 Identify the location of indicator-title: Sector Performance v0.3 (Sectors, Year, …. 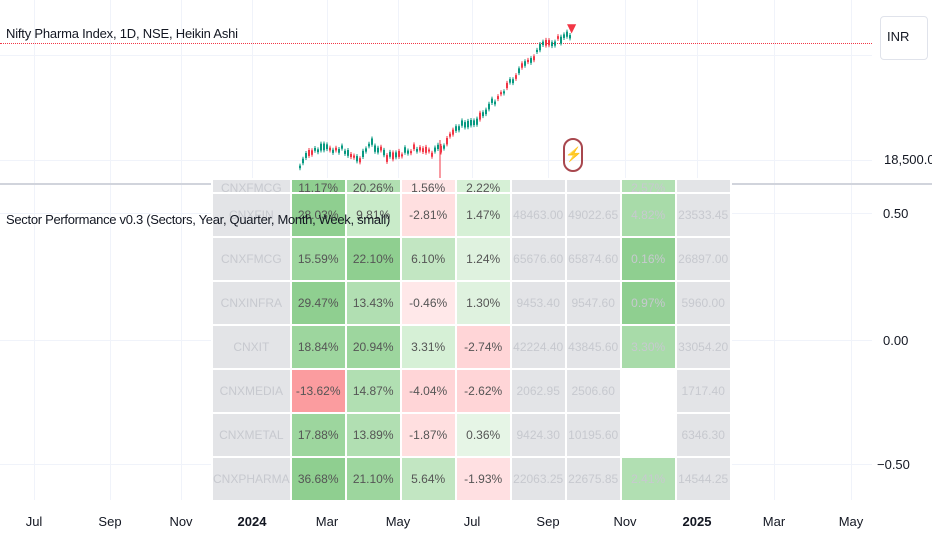
(198, 219).